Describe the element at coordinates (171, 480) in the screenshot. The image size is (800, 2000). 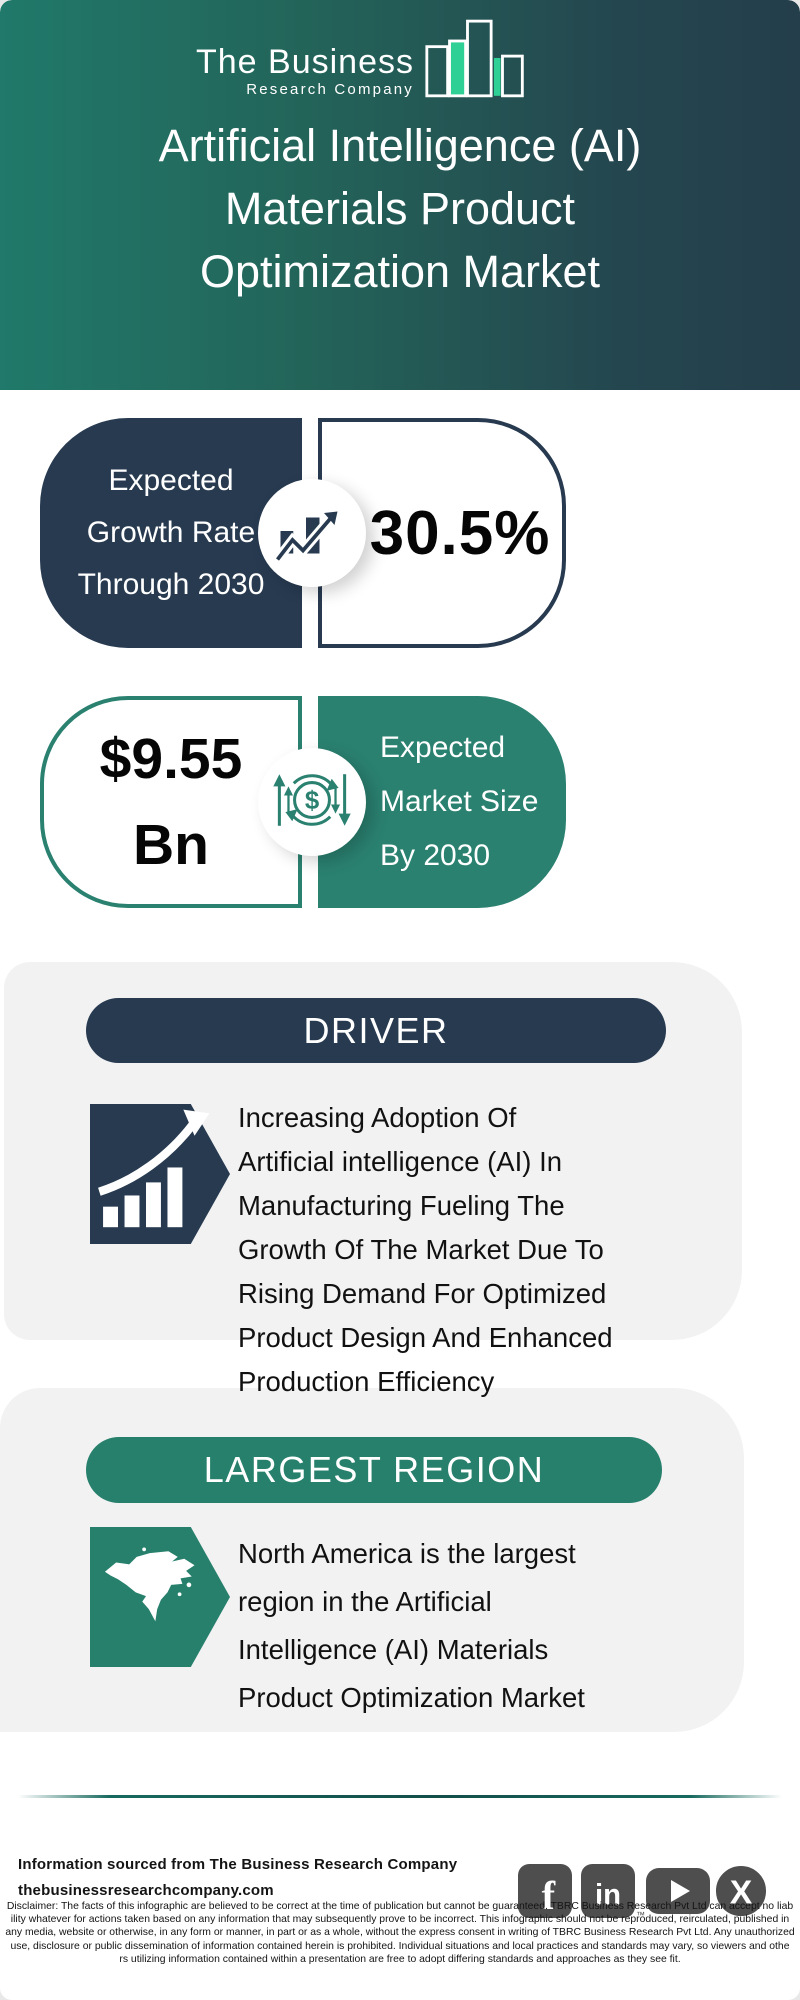
I see `growth-rate-label-line1: Expected` at that location.